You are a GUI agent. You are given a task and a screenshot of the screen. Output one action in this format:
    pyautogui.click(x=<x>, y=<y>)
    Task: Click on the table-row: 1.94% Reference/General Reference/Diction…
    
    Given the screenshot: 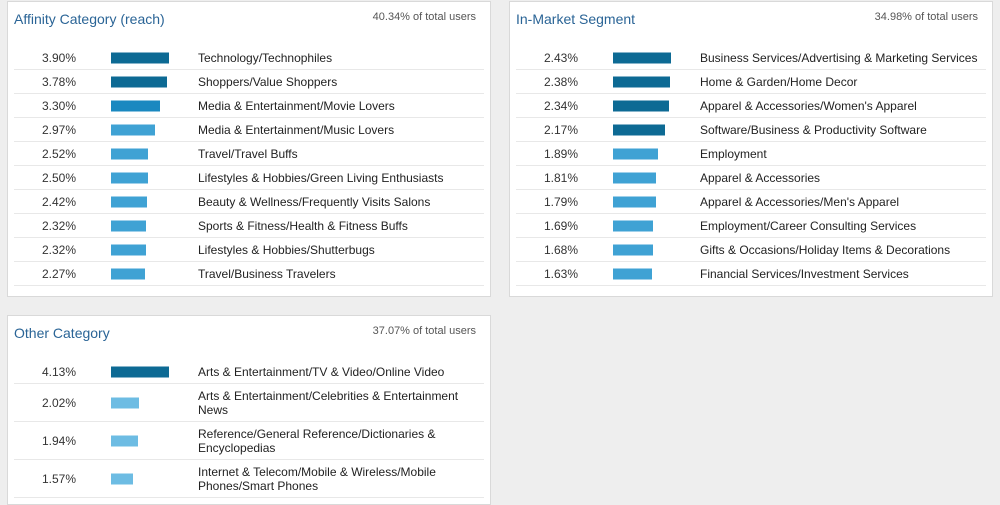 What is the action you would take?
    pyautogui.click(x=249, y=441)
    